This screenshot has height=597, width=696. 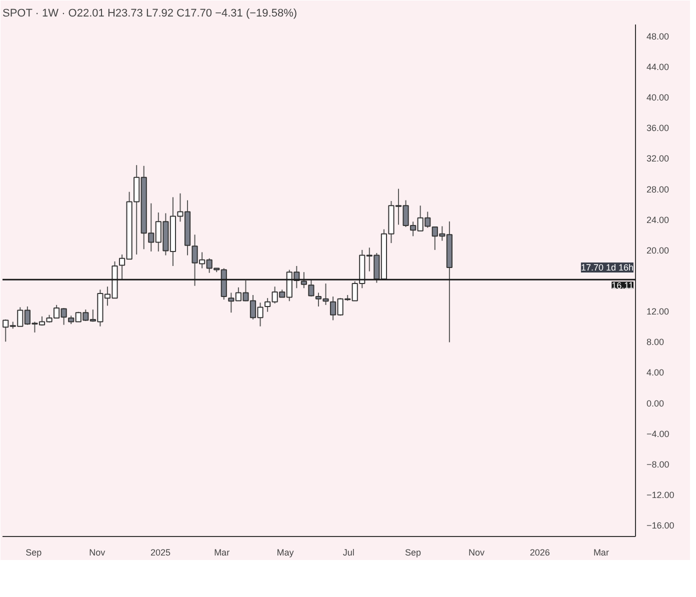 I want to click on x-tick-label: Jul, so click(x=348, y=553).